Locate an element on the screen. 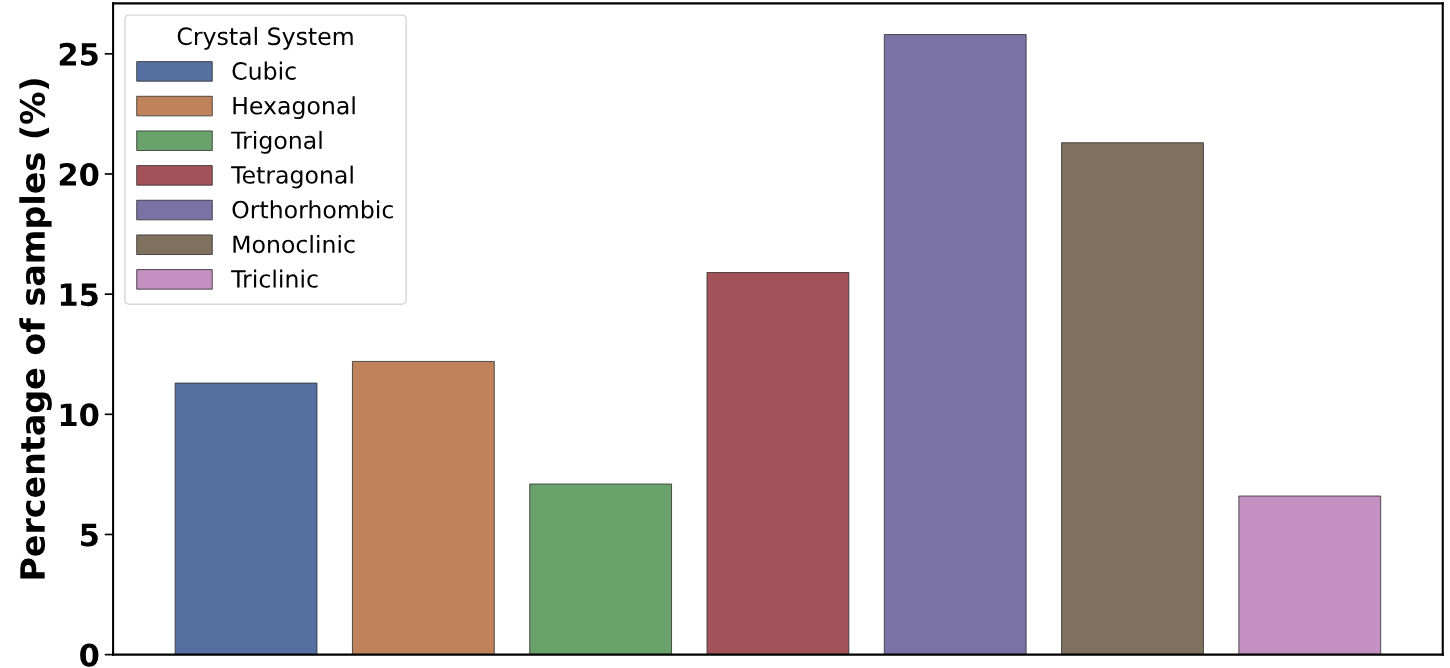  y-tick-label: 15 is located at coordinates (79, 295).